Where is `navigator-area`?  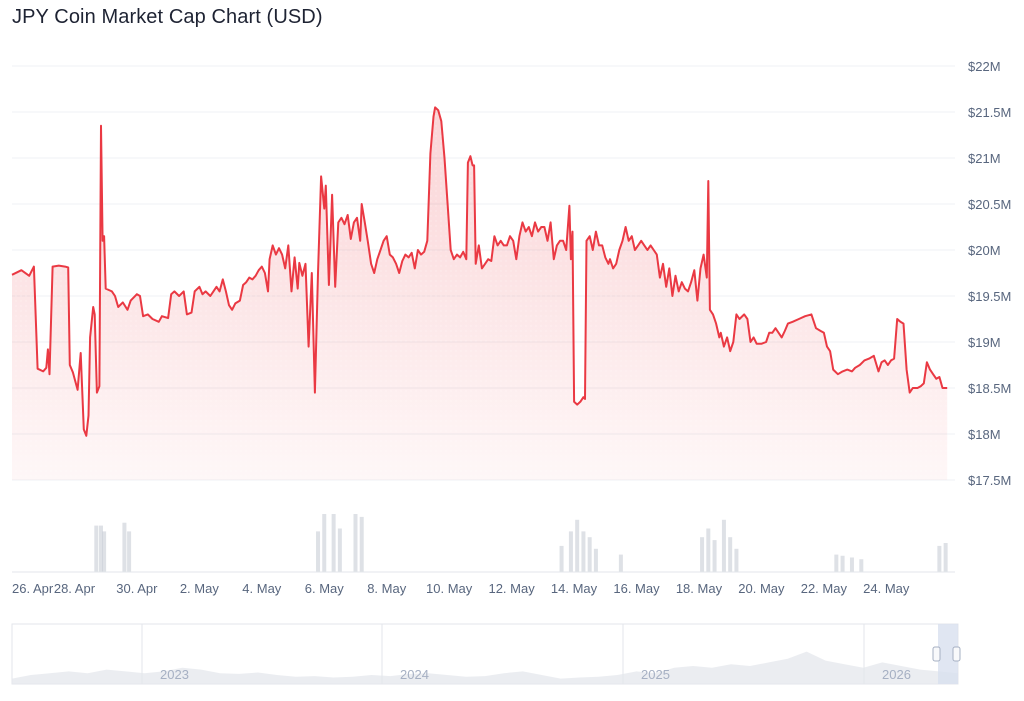
navigator-area is located at coordinates (485, 667).